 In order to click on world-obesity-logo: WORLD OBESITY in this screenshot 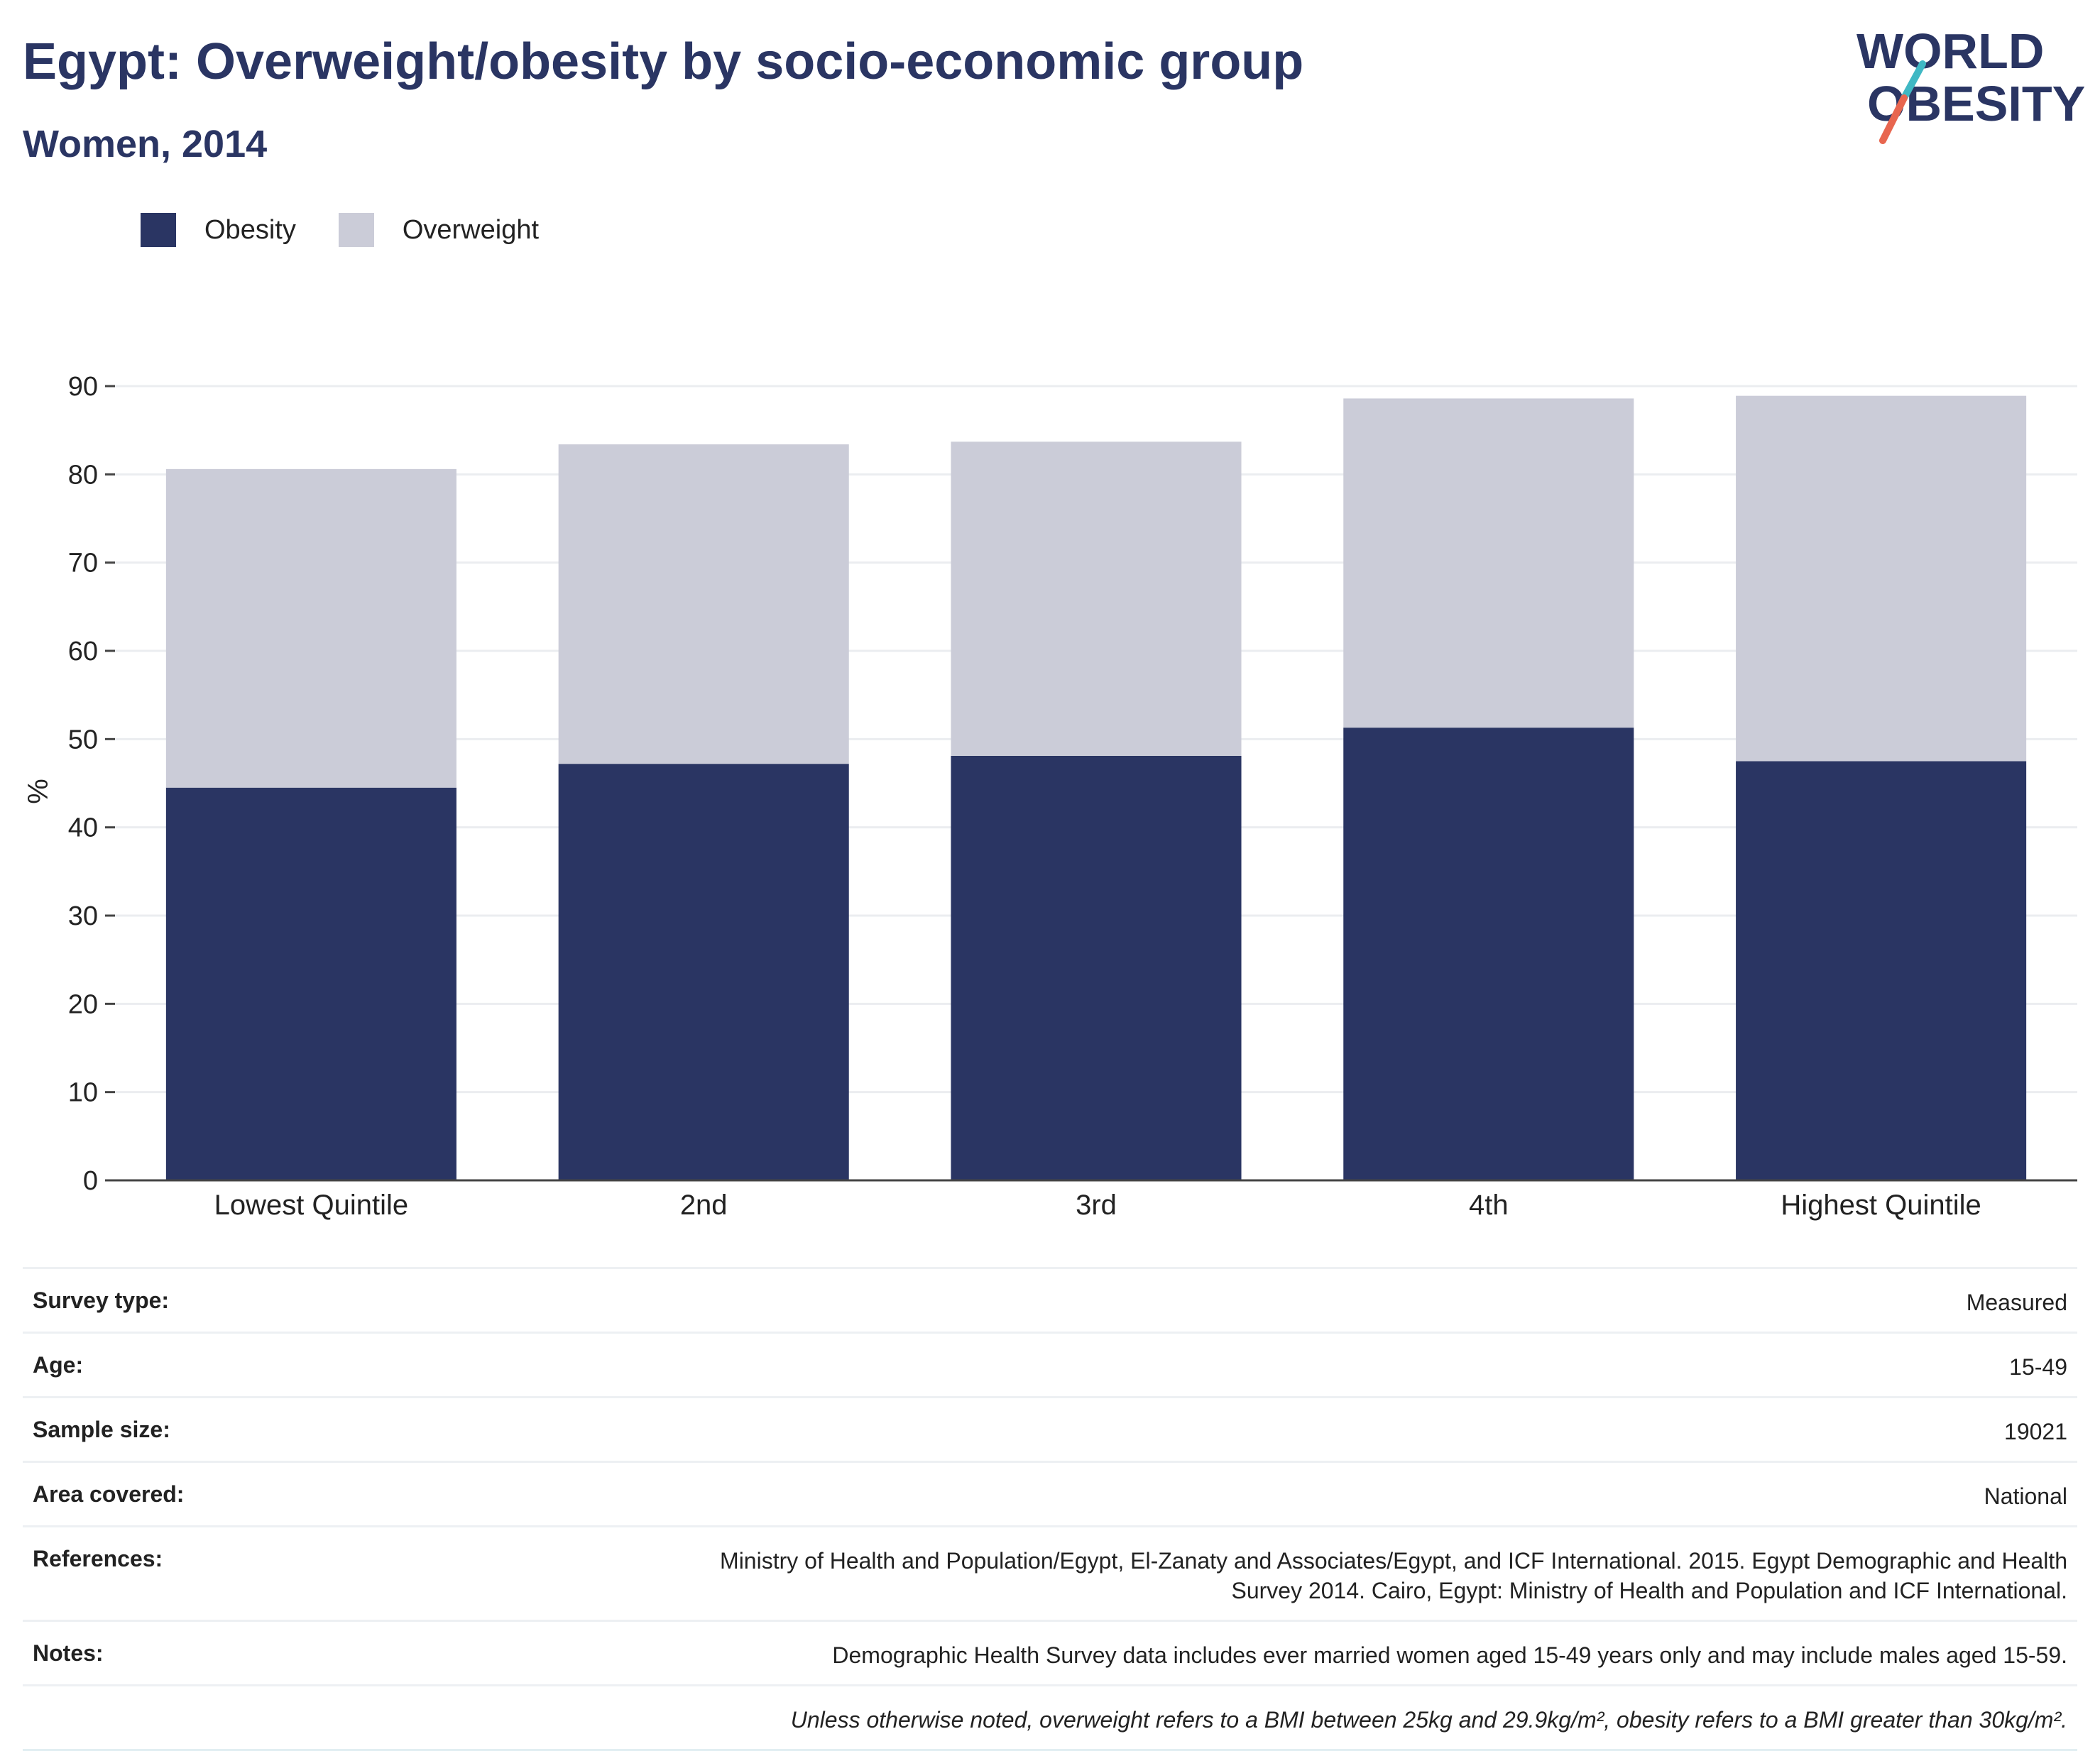, I will do `click(1970, 83)`.